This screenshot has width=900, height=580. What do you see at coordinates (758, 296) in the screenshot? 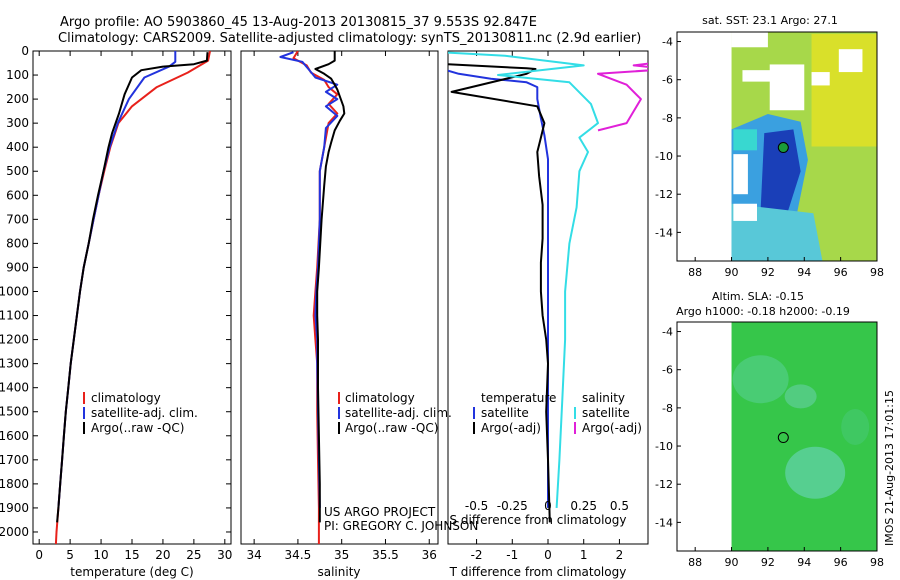
I see `sla-map-title-1: Altim. SLA: -0.15` at bounding box center [758, 296].